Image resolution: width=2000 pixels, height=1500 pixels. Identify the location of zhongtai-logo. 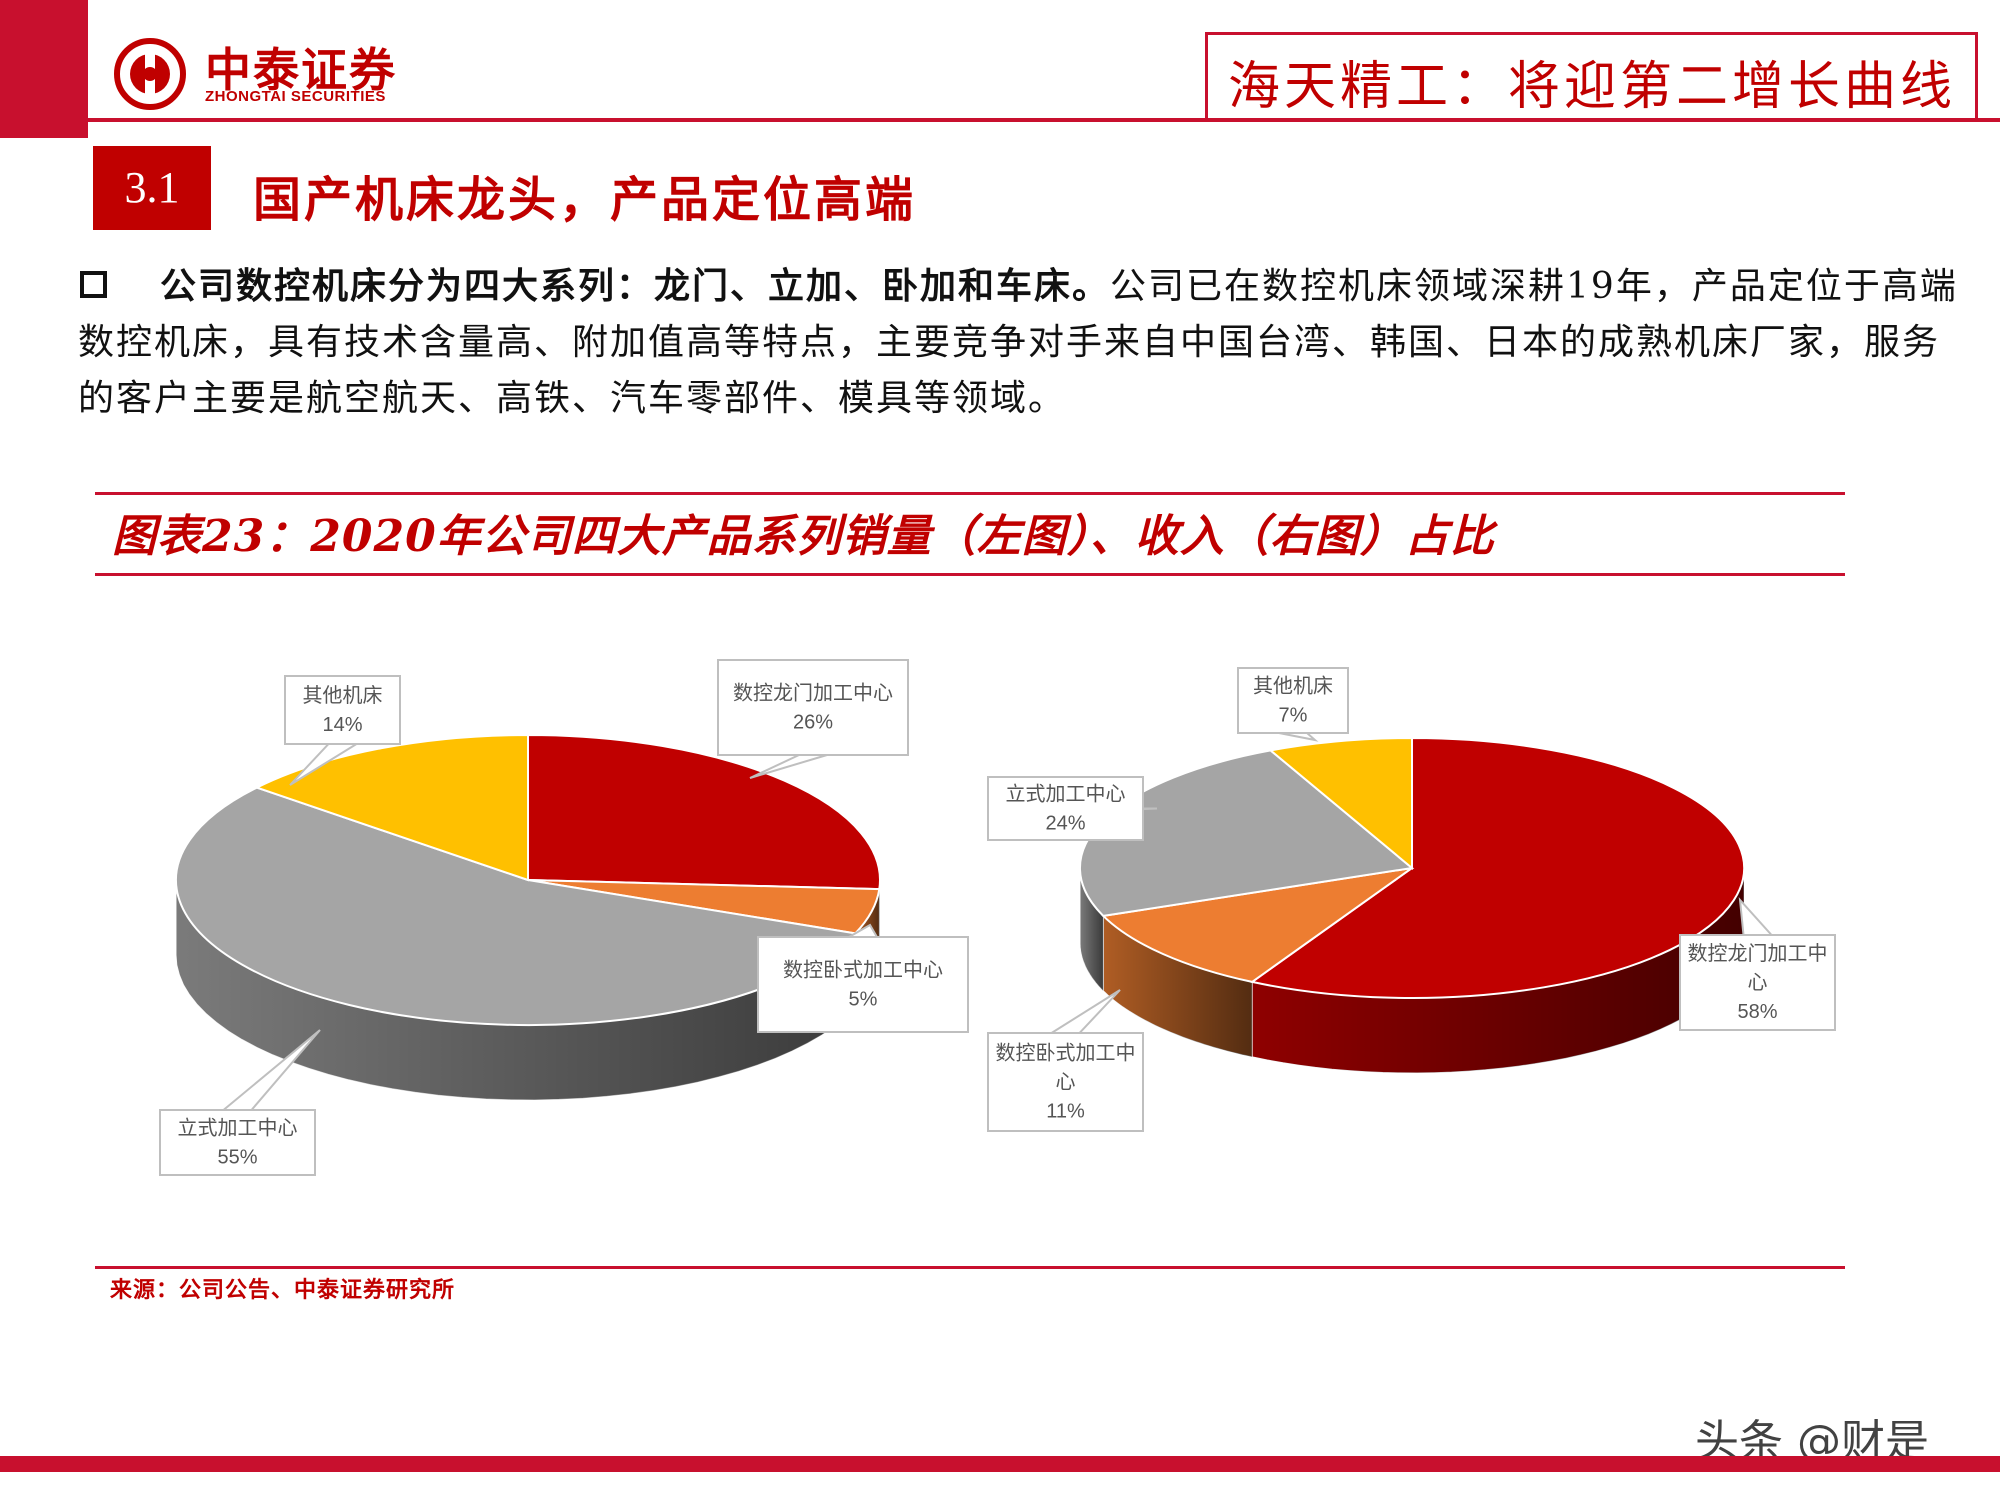
(150, 74).